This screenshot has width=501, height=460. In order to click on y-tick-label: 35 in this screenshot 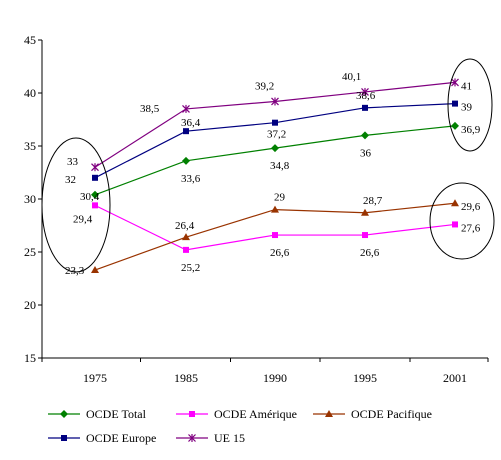, I will do `click(30, 146)`.